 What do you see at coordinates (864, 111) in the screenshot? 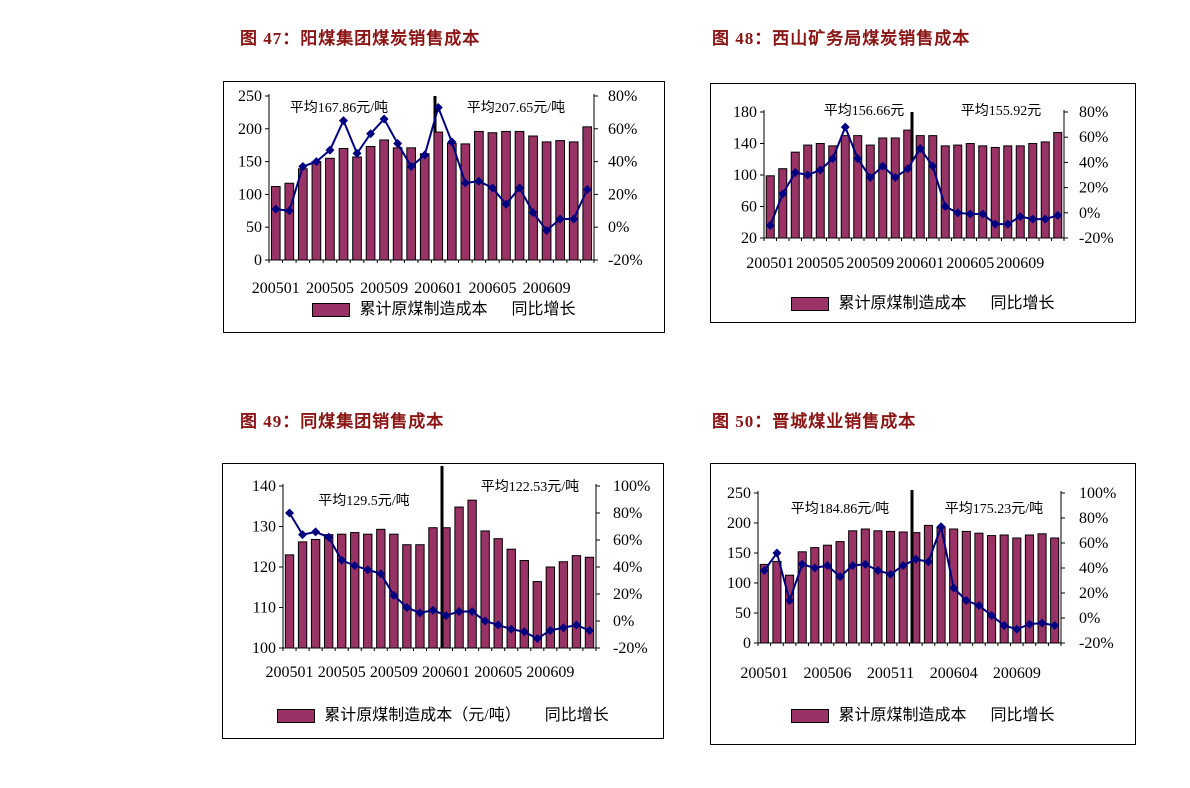
I see `svg-text: 平均156.66元` at bounding box center [864, 111].